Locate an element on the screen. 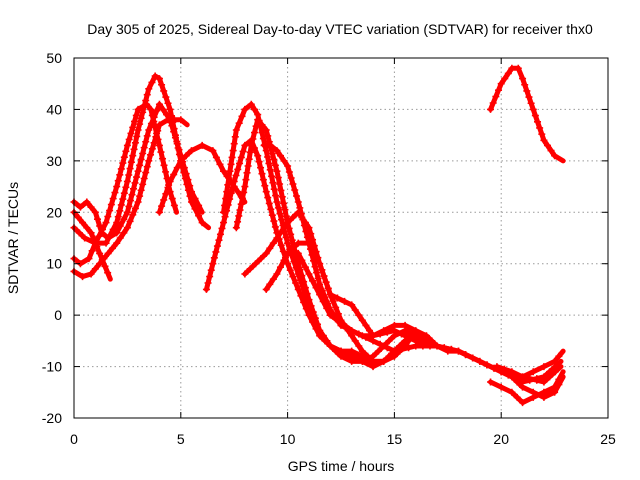 The width and height of the screenshot is (640, 480). x-tick-label: 25 is located at coordinates (608, 439).